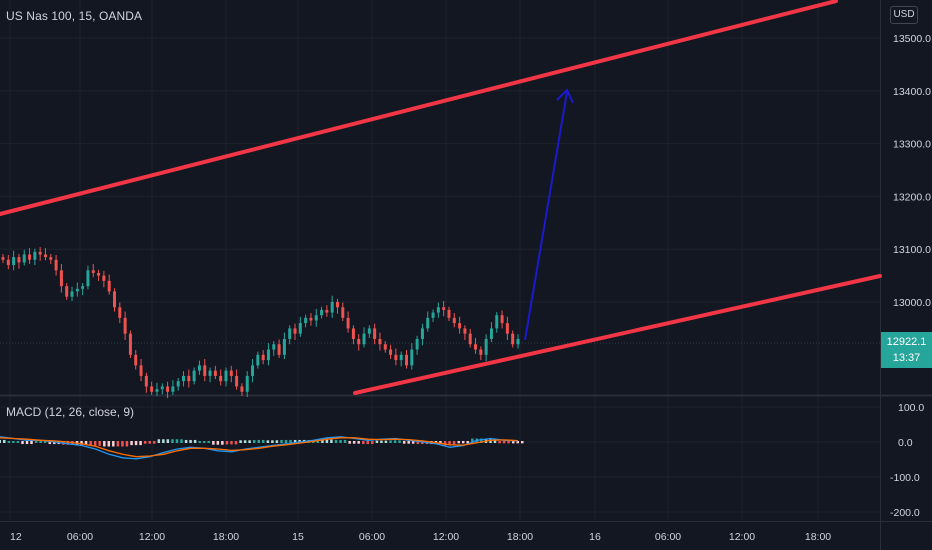 The height and width of the screenshot is (550, 932). What do you see at coordinates (74, 16) in the screenshot?
I see `symbol-title: US Nas 100, 15, OANDA` at bounding box center [74, 16].